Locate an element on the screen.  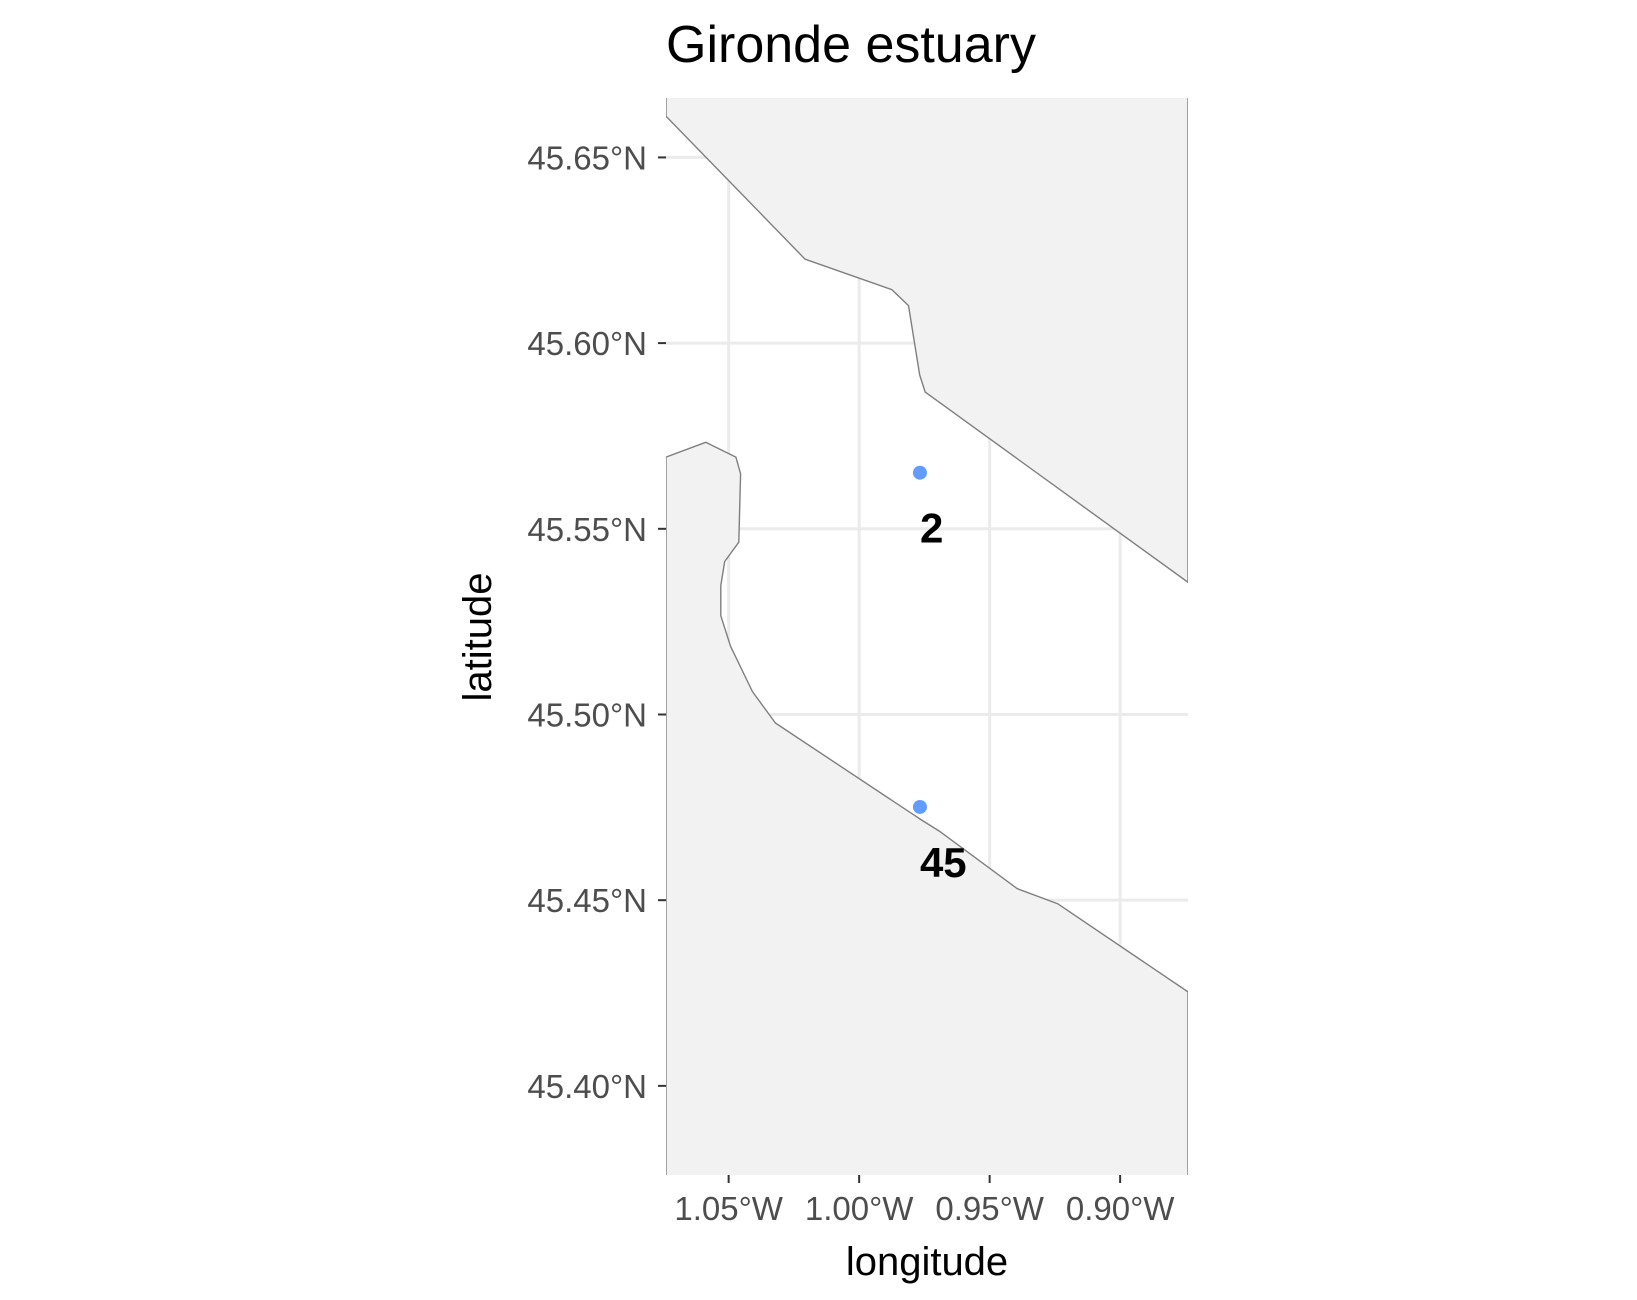
y-axis-title: latitude is located at coordinates (478, 637).